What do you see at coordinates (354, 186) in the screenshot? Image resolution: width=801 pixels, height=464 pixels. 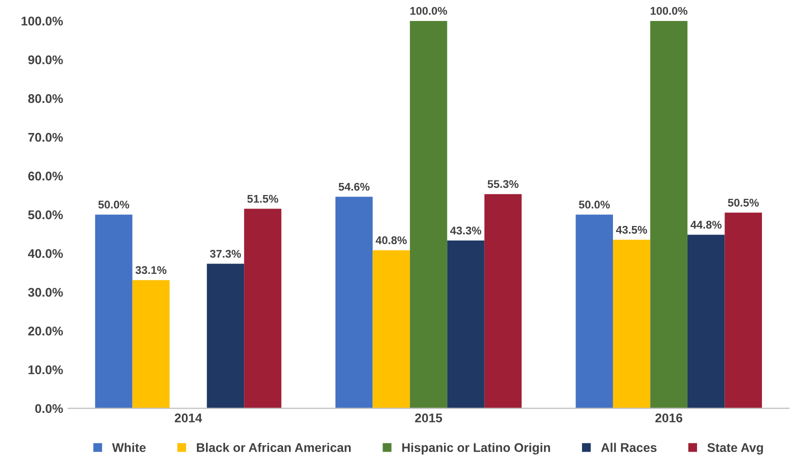 I see `data-label: 54.6%` at bounding box center [354, 186].